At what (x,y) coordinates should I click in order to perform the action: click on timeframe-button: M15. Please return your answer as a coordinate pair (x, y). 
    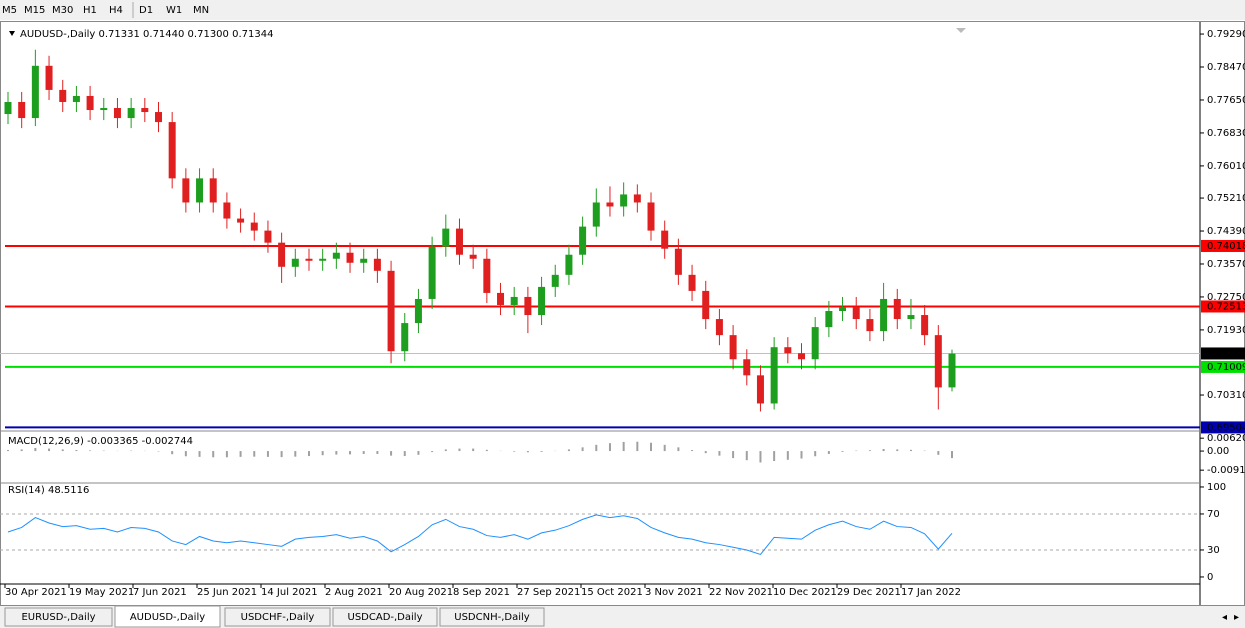
    Looking at the image, I should click on (34, 10).